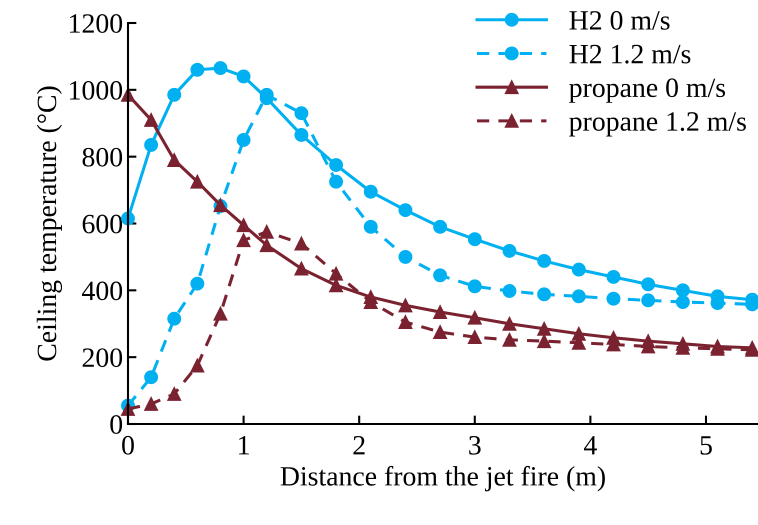 The width and height of the screenshot is (758, 525). I want to click on legend-label: propane 1.2 m/s, so click(657, 124).